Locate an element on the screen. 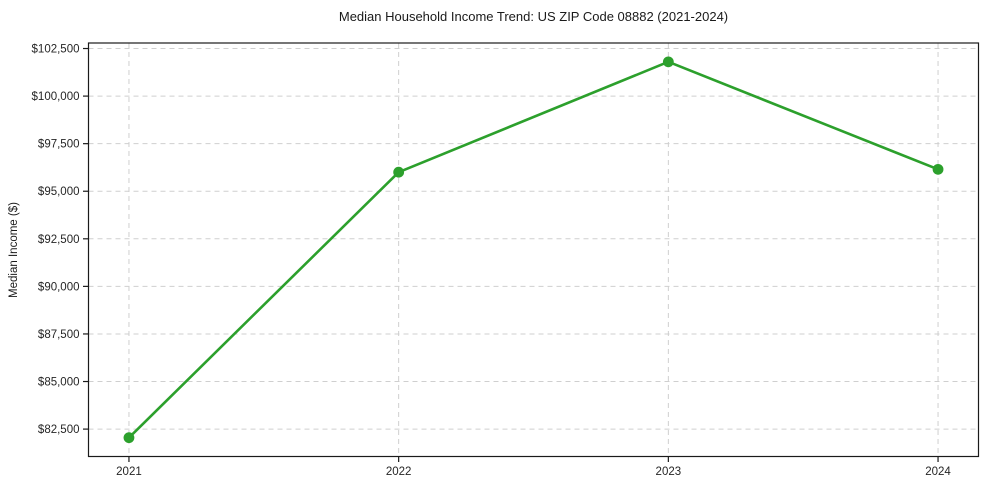 The image size is (989, 490). y-tick-label: $92,500 is located at coordinates (59, 240).